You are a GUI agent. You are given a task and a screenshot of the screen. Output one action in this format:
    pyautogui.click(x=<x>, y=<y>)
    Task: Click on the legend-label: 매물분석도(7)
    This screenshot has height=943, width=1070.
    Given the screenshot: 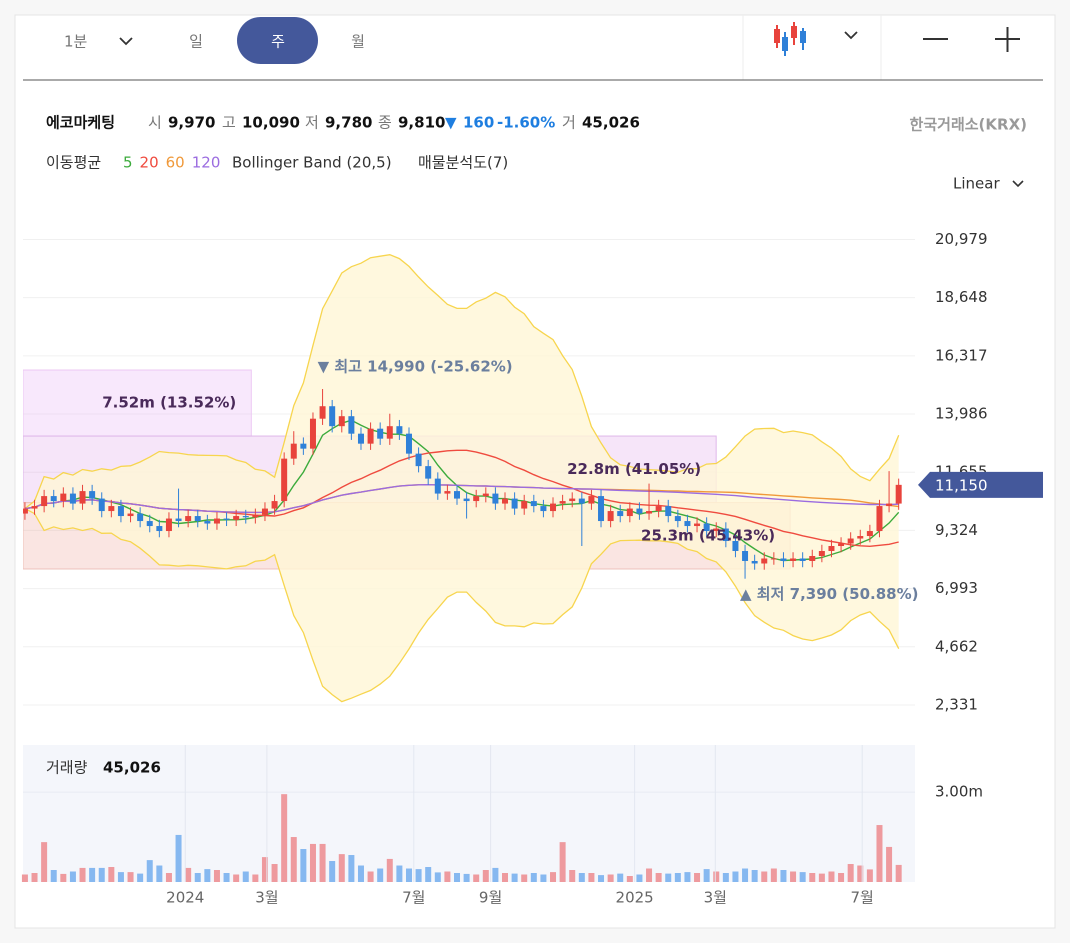 What is the action you would take?
    pyautogui.click(x=463, y=163)
    